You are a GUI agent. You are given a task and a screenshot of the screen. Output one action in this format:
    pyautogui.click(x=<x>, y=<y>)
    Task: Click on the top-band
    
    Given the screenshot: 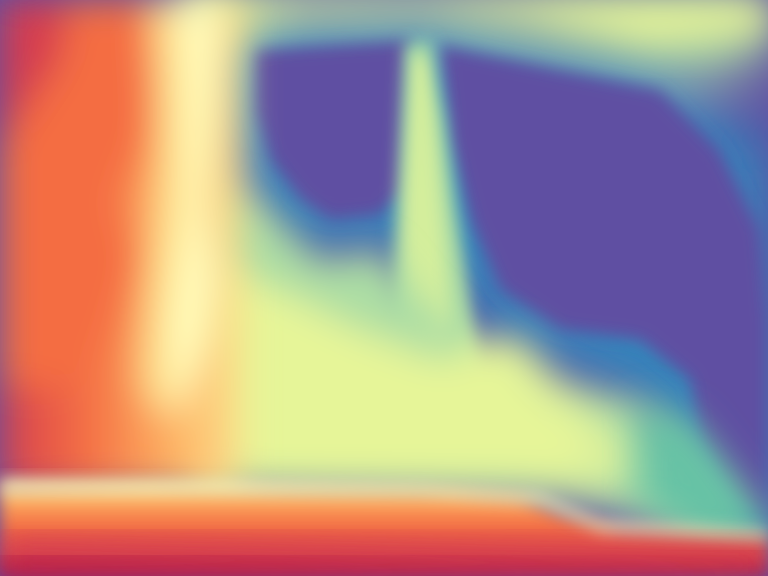 What is the action you would take?
    pyautogui.click(x=474, y=30)
    